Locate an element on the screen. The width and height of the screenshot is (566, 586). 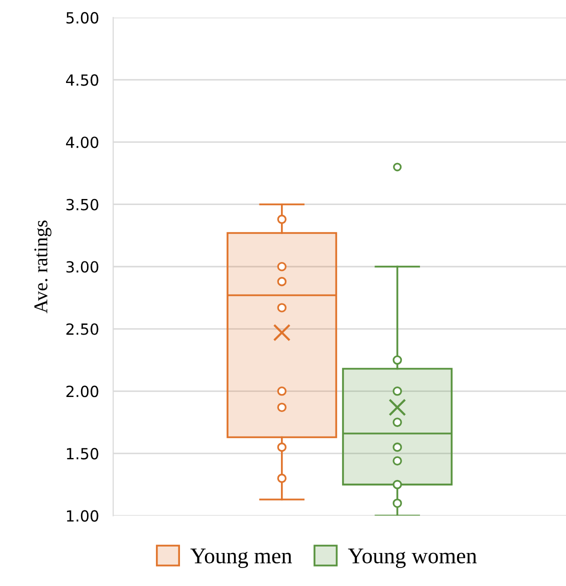
y-tick-label: 1.50 is located at coordinates (82, 454).